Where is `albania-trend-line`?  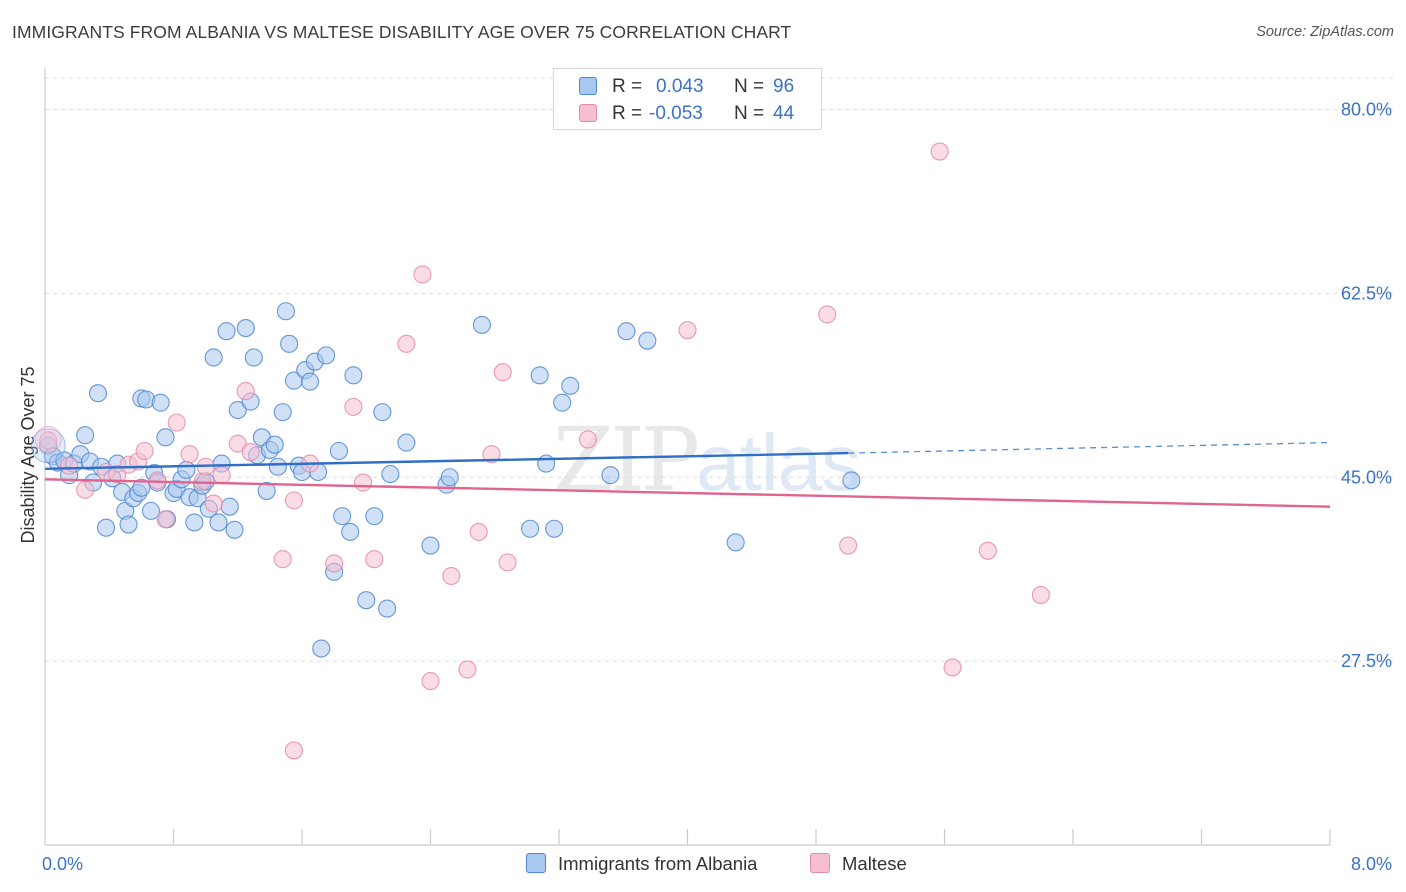 albania-trend-line is located at coordinates (446, 461).